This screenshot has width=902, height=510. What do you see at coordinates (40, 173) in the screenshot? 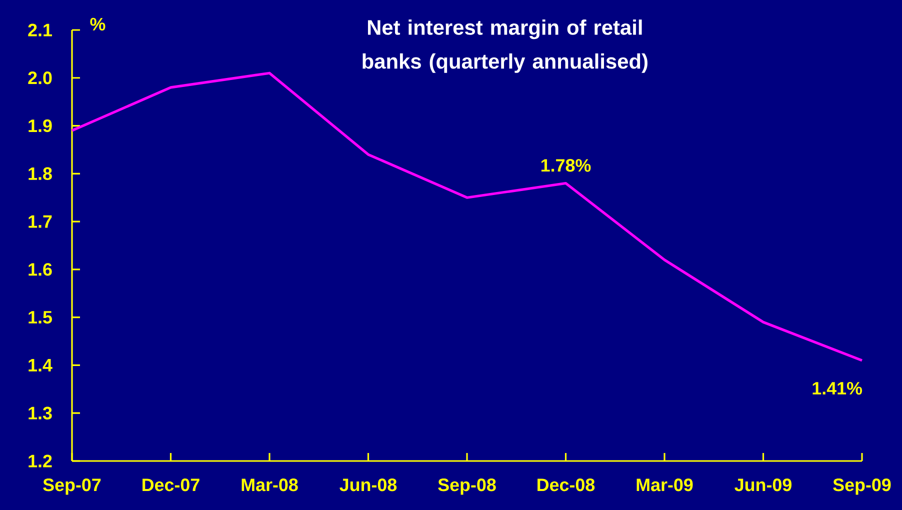
I see `y-tick-label: 1.8` at bounding box center [40, 173].